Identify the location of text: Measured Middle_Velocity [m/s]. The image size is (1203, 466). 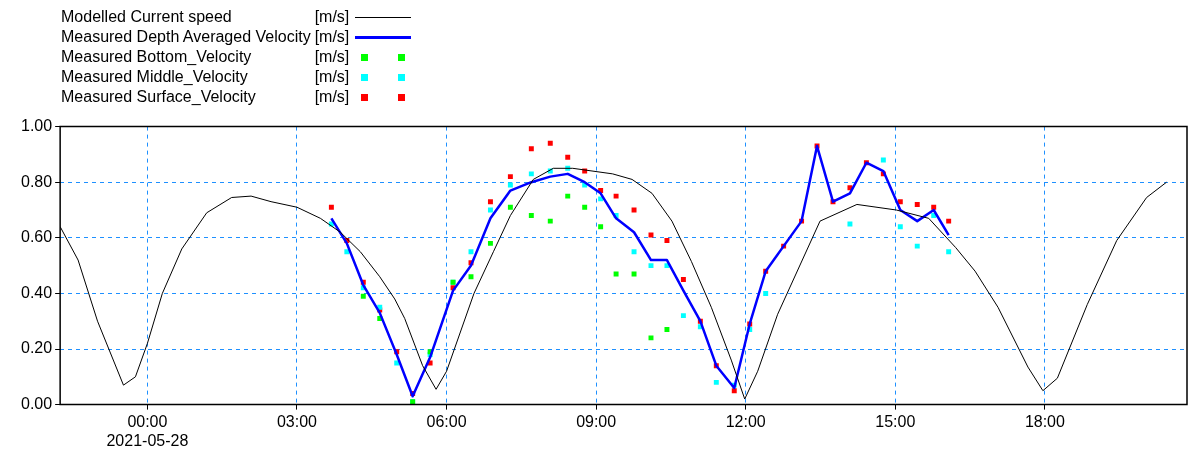
(205, 76).